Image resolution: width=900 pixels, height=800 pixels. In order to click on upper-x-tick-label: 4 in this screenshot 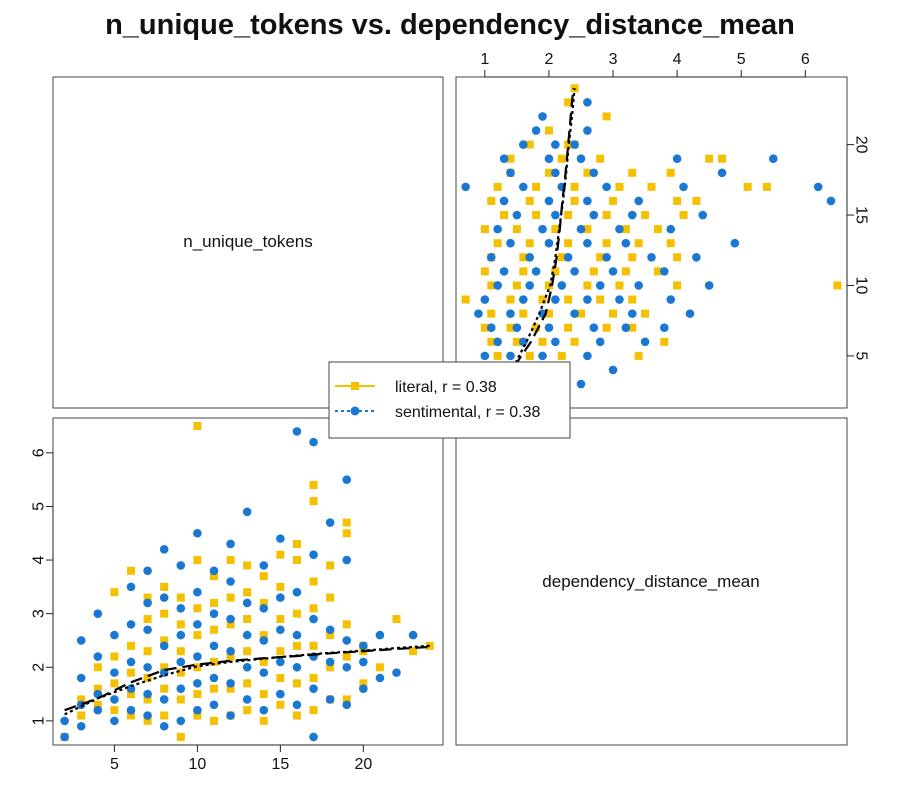, I will do `click(677, 59)`.